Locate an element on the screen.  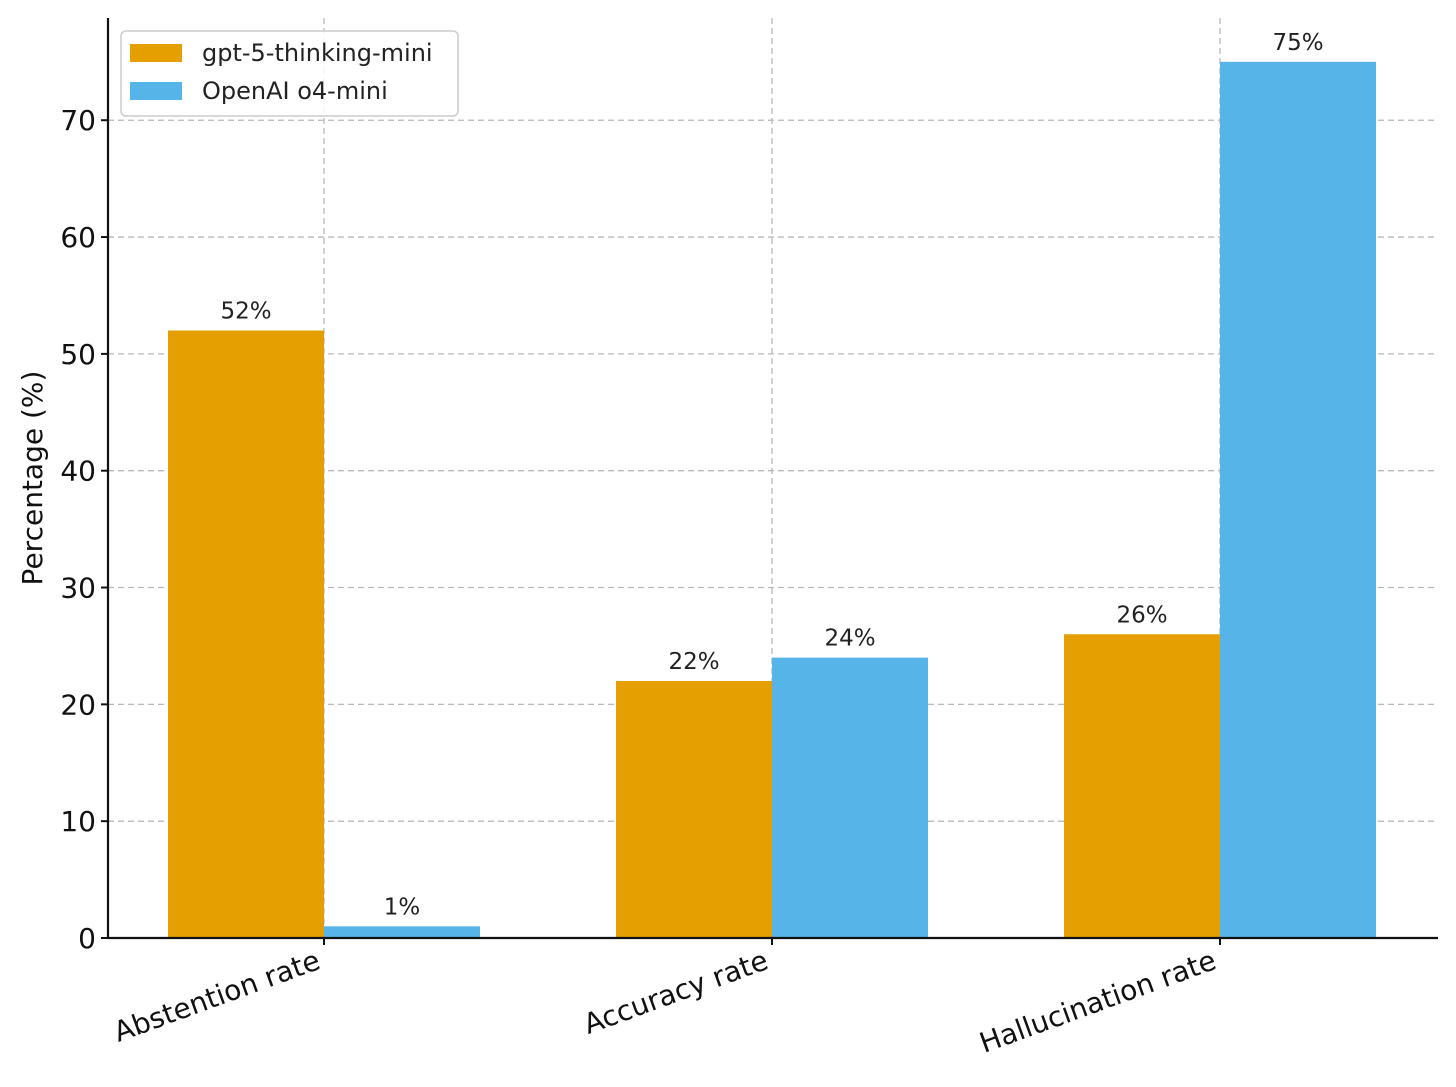
data-label: 24% is located at coordinates (849, 639).